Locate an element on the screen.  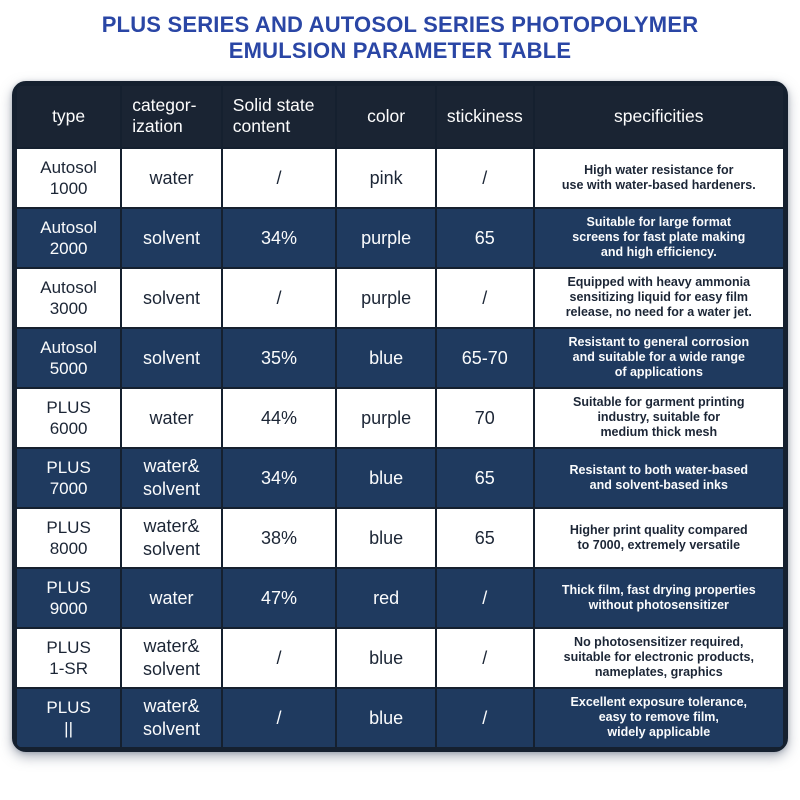
cell-type: Autosol 2000 is located at coordinates (69, 237).